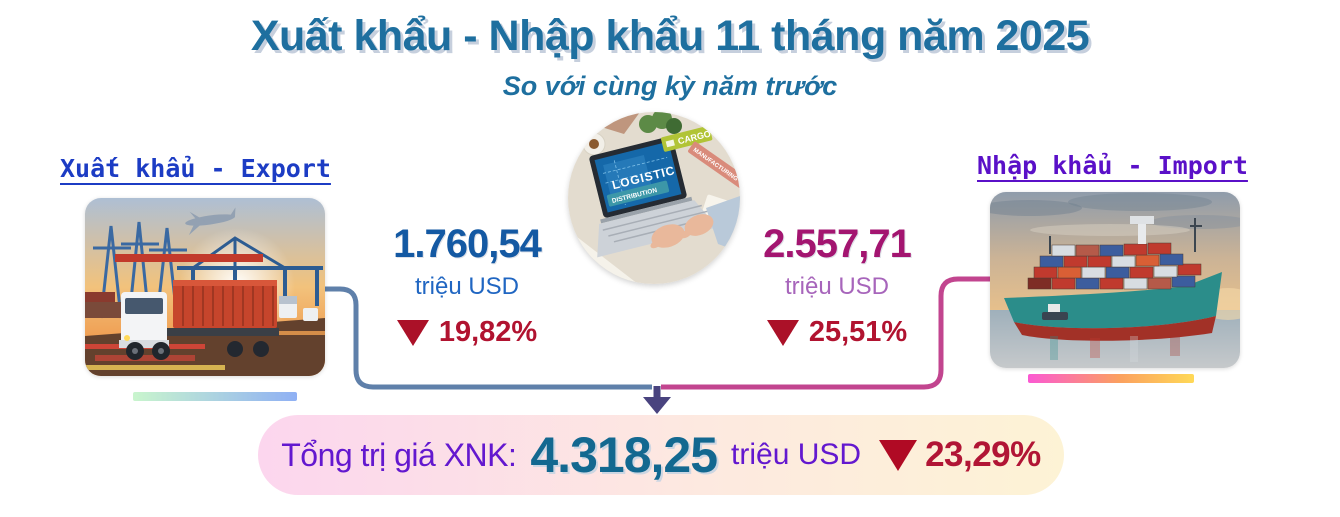  I want to click on export-unit: triệu USD, so click(467, 286).